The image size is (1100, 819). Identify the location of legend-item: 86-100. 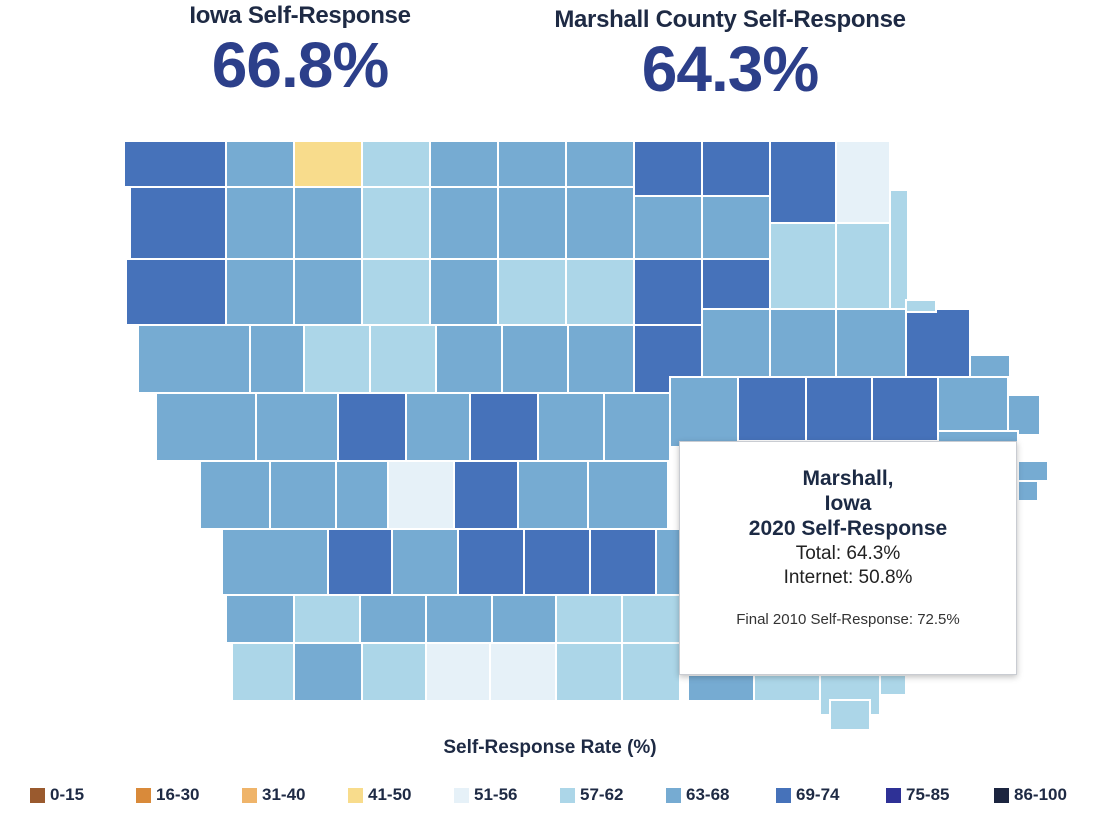
(1030, 795).